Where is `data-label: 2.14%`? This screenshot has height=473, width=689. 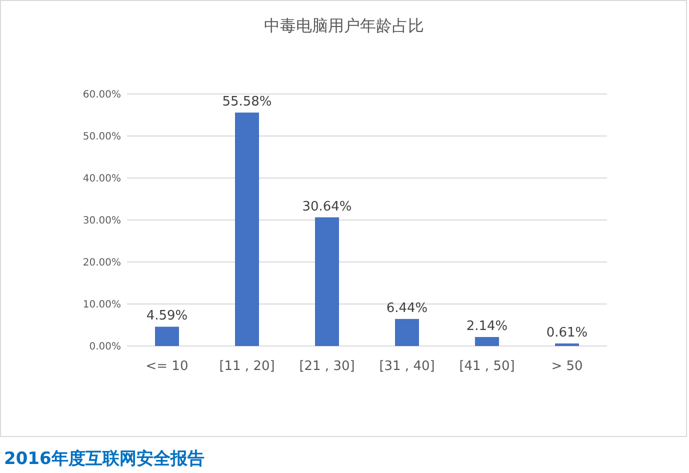 data-label: 2.14% is located at coordinates (487, 326).